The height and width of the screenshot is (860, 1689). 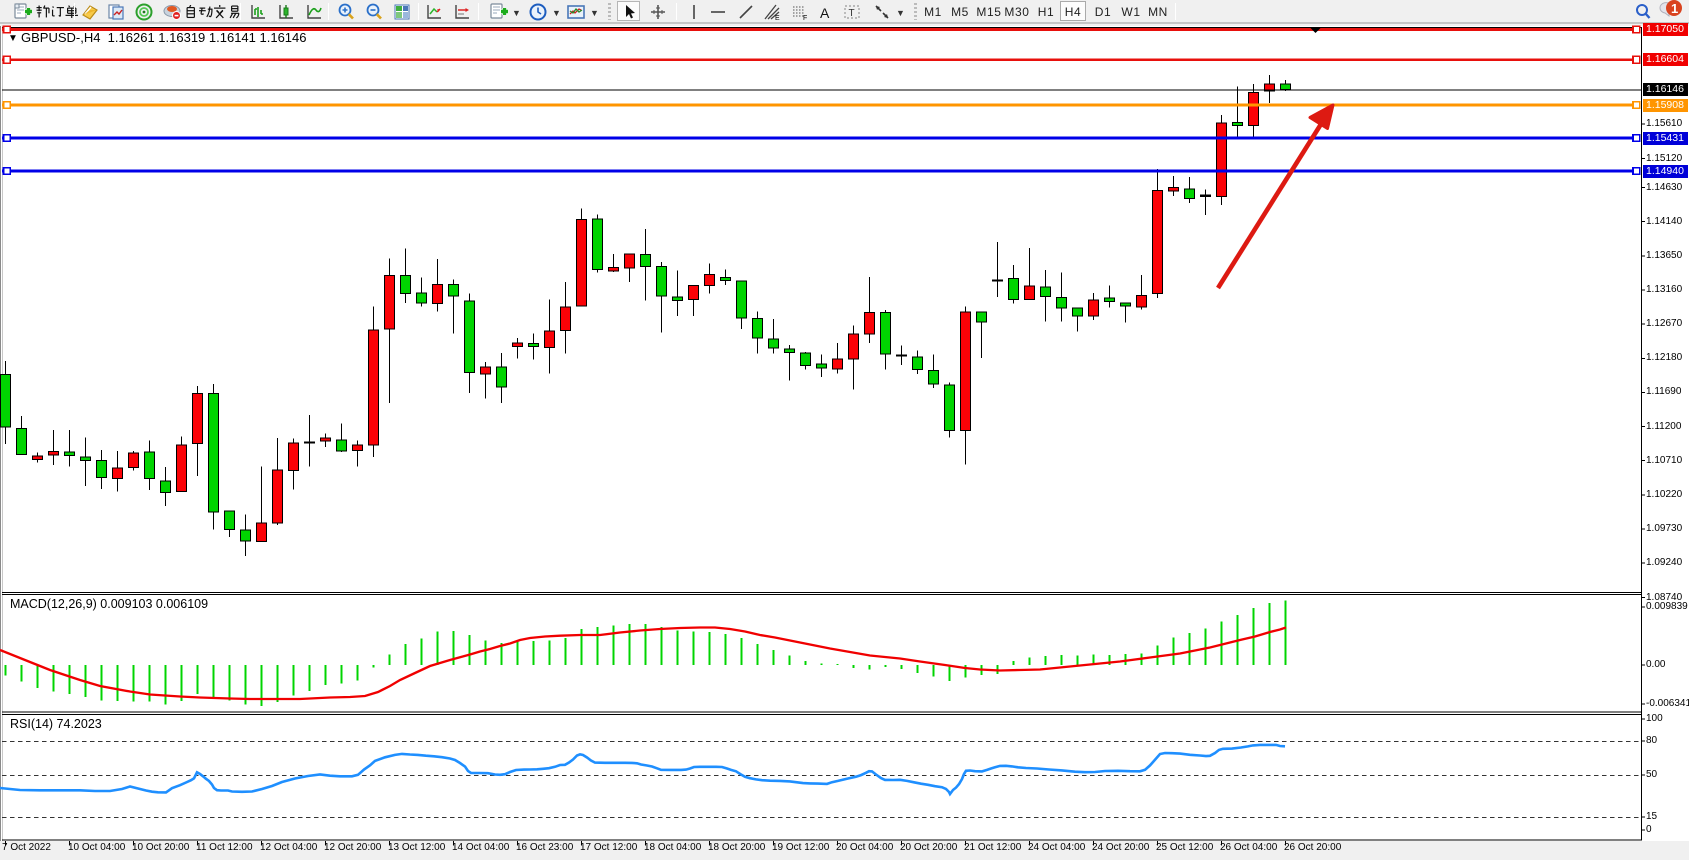 What do you see at coordinates (1674, 8) in the screenshot?
I see `svg-text: 1` at bounding box center [1674, 8].